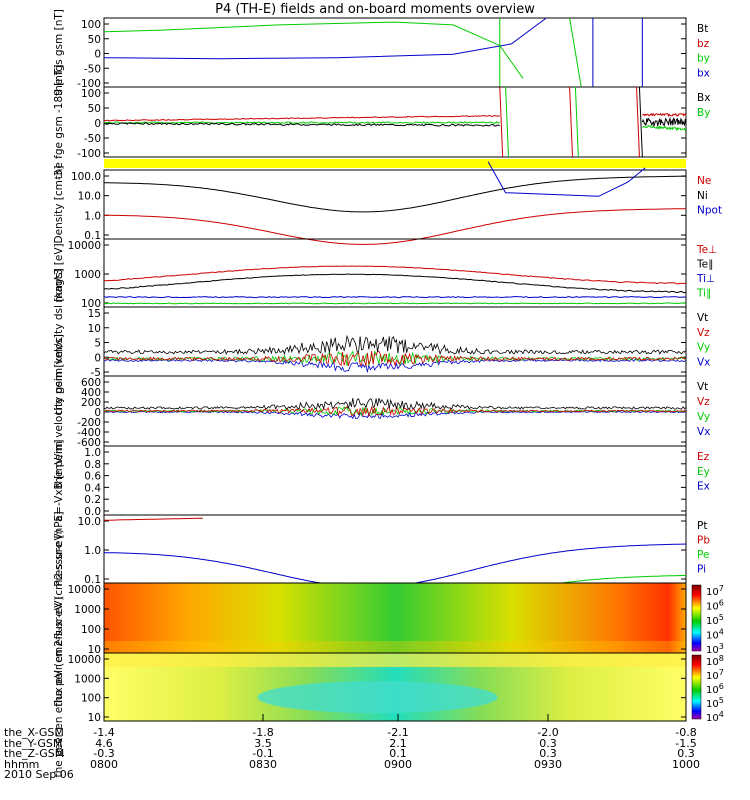  Describe the element at coordinates (696, 687) in the screenshot. I see `colorbar` at that location.